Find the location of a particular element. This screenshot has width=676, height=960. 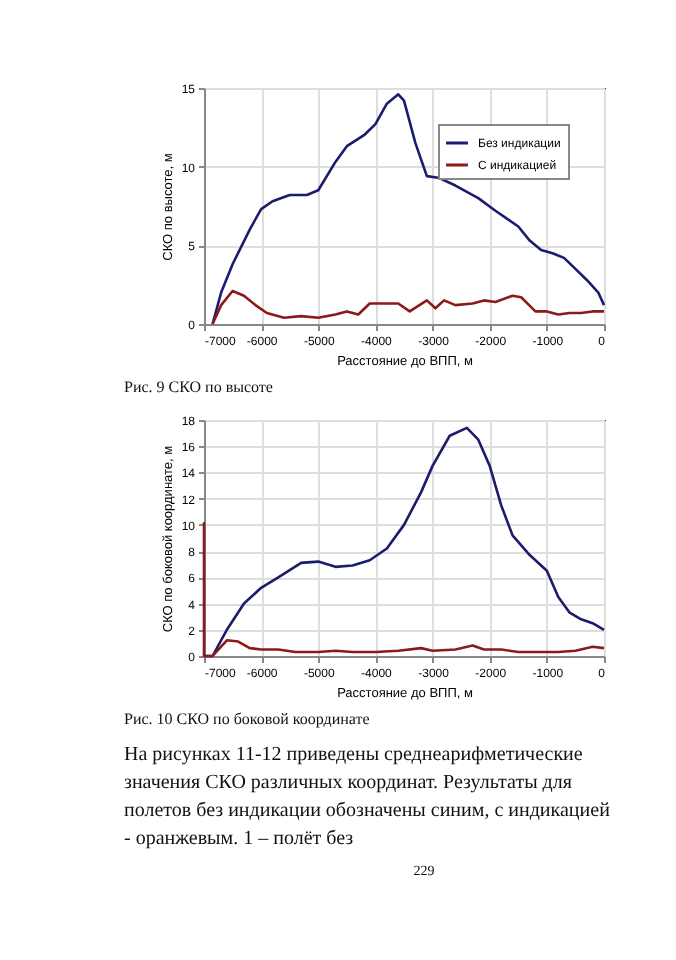

text: Рис. 10 СКО по боковой координате is located at coordinates (247, 719).